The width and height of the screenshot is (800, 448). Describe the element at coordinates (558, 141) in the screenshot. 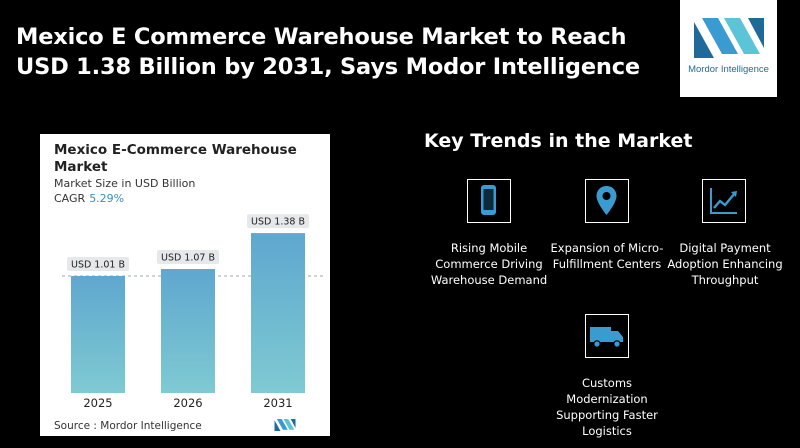

I see `key-trends-title: Key Trends in the Market` at that location.